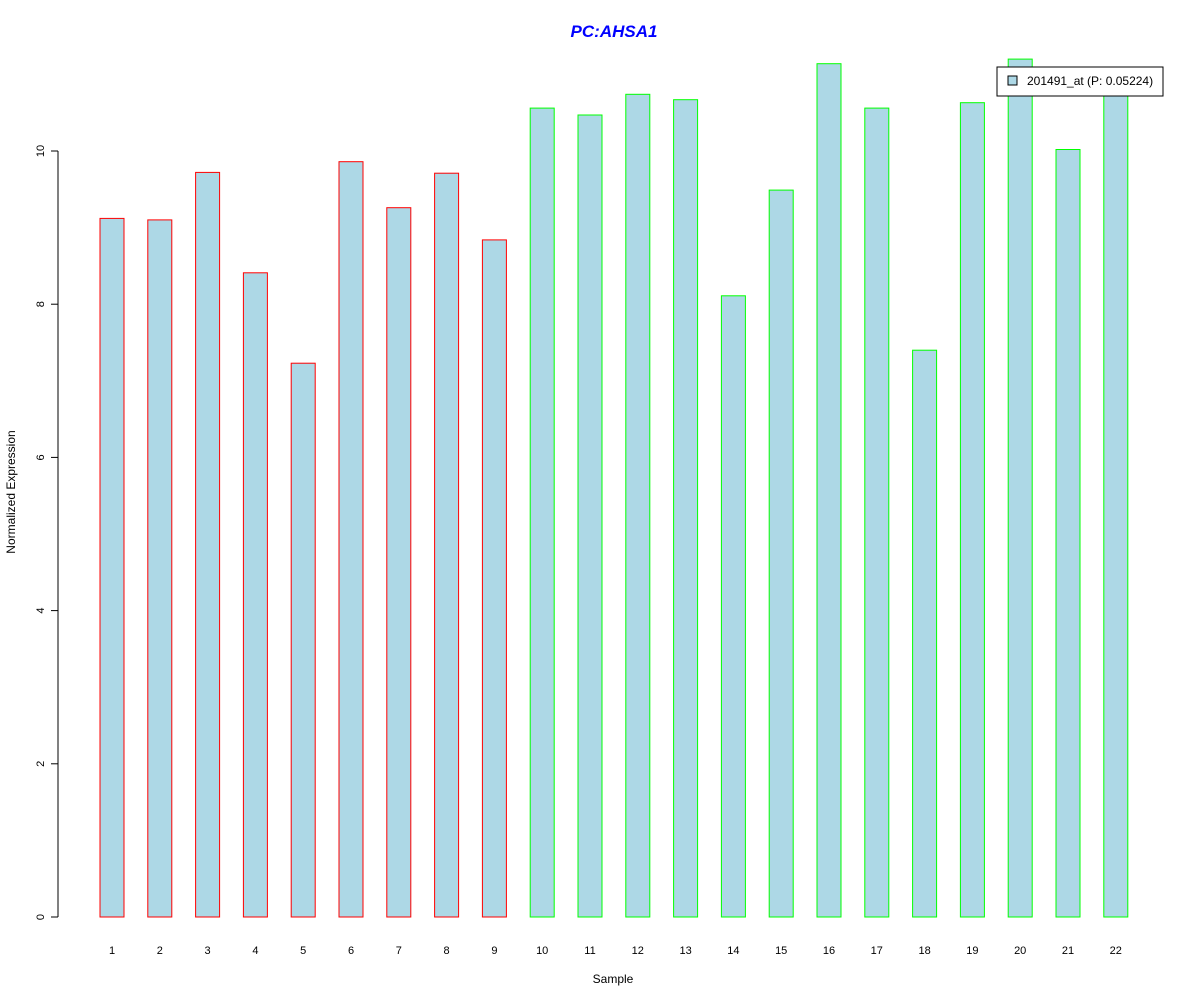 Image resolution: width=1200 pixels, height=1000 pixels. What do you see at coordinates (399, 951) in the screenshot?
I see `x-tick-label: 7` at bounding box center [399, 951].